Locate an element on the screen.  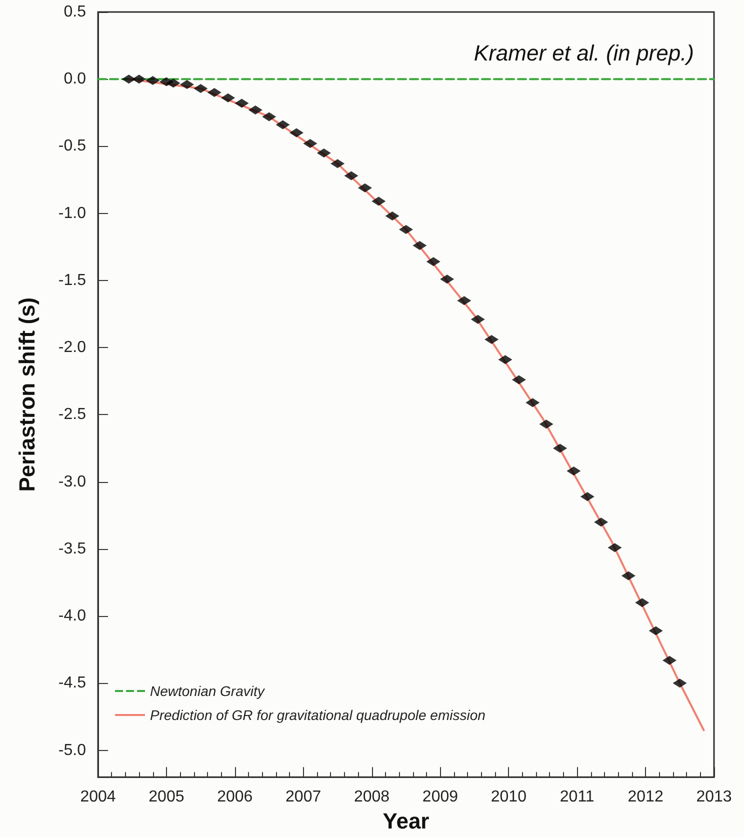
y-tick-label: -4.5 is located at coordinates (72, 683).